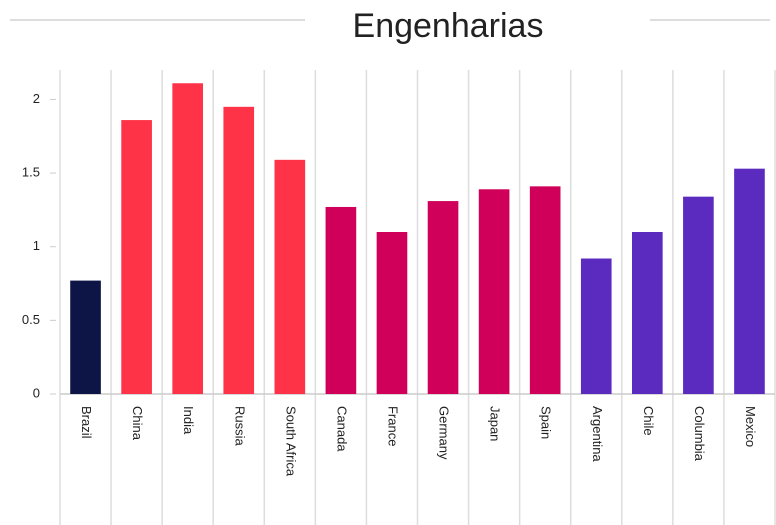 This screenshot has width=776, height=525. Describe the element at coordinates (188, 420) in the screenshot. I see `x-tick-label: India` at that location.